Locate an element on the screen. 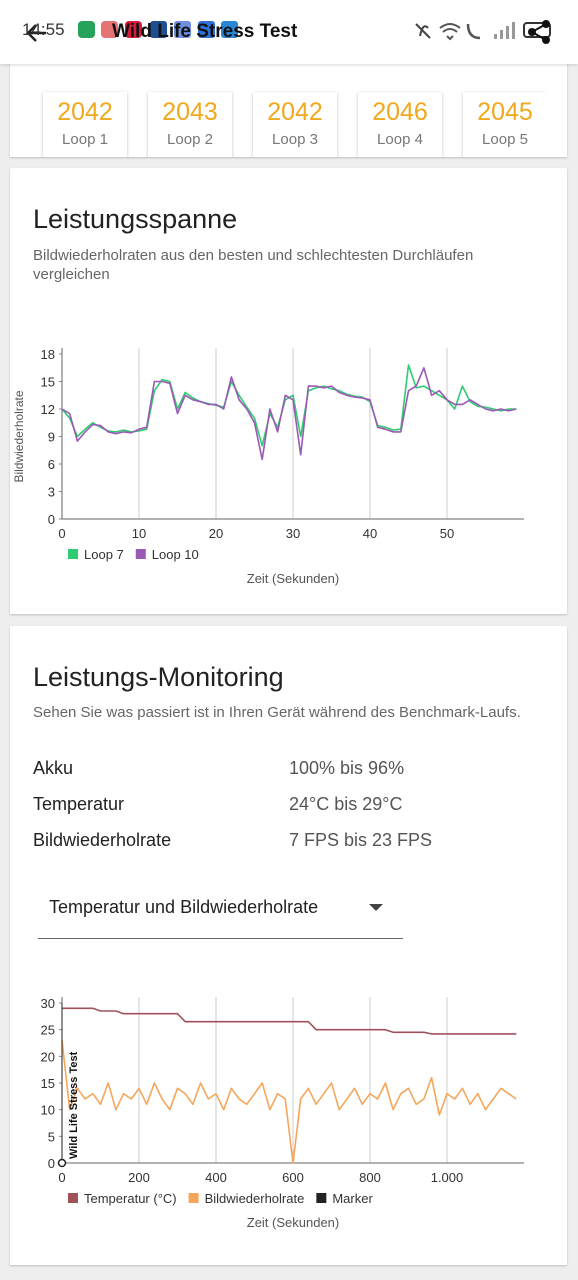 Image resolution: width=578 pixels, height=1280 pixels. y-tick-label: 30 is located at coordinates (48, 1003).